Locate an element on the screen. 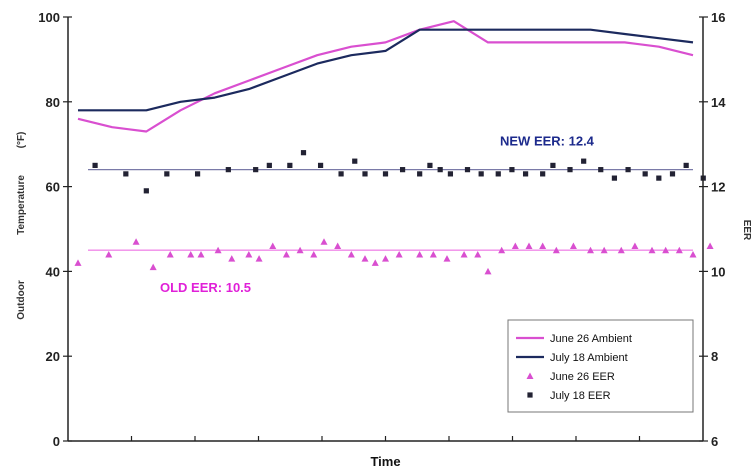 The height and width of the screenshot is (468, 754). y-tick-label-left: 0 is located at coordinates (56, 441).